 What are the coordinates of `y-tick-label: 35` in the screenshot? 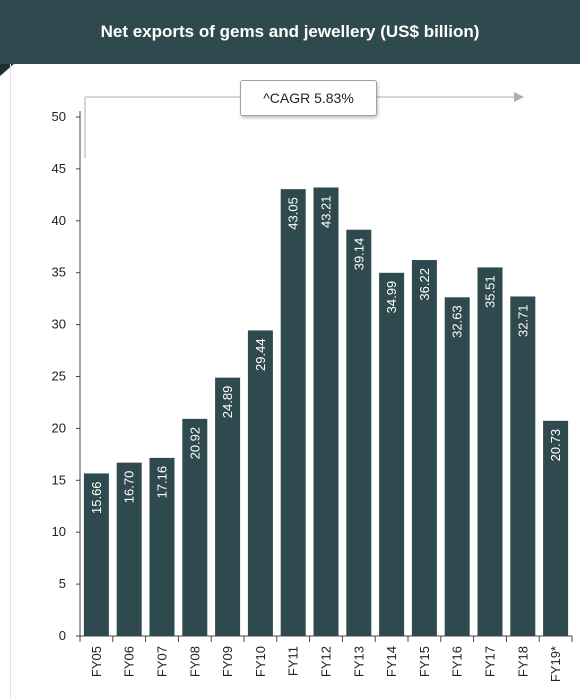 It's located at (59, 272).